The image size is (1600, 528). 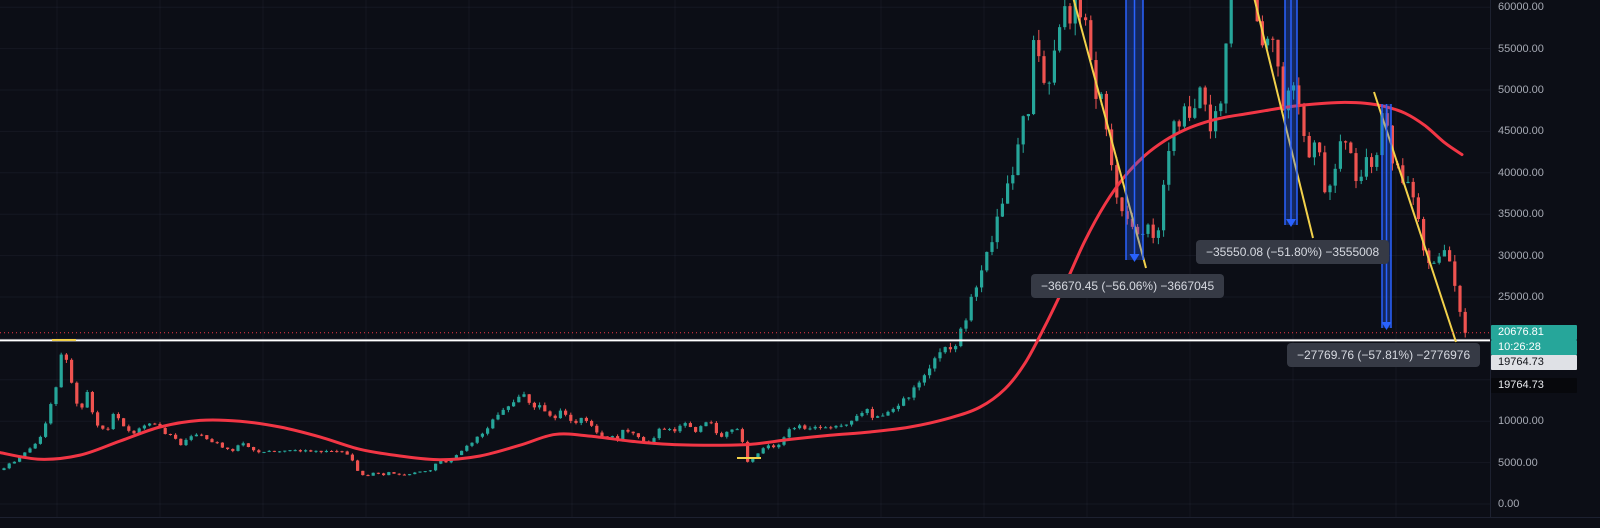 What do you see at coordinates (1521, 172) in the screenshot?
I see `price-tick-label: 40000.00` at bounding box center [1521, 172].